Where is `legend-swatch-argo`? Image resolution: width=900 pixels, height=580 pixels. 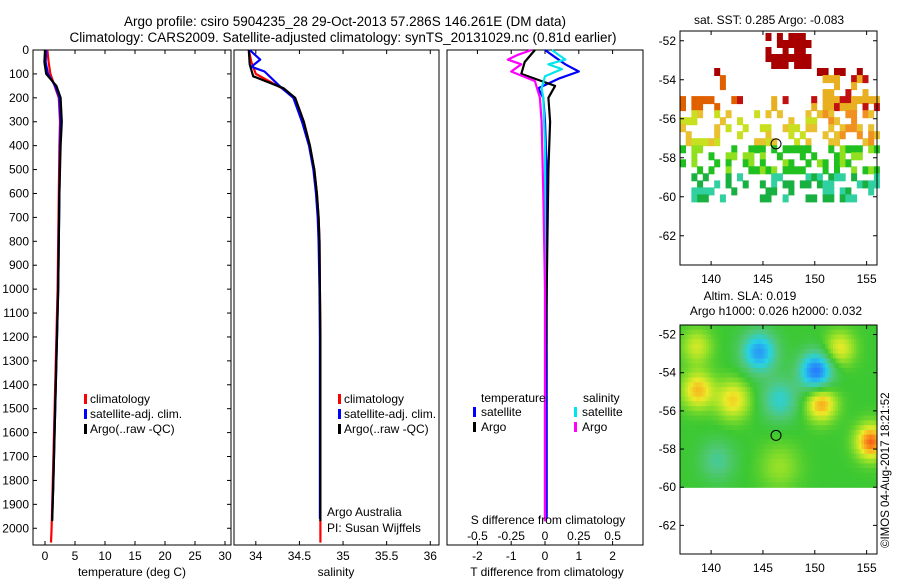 legend-swatch-argo is located at coordinates (339, 429).